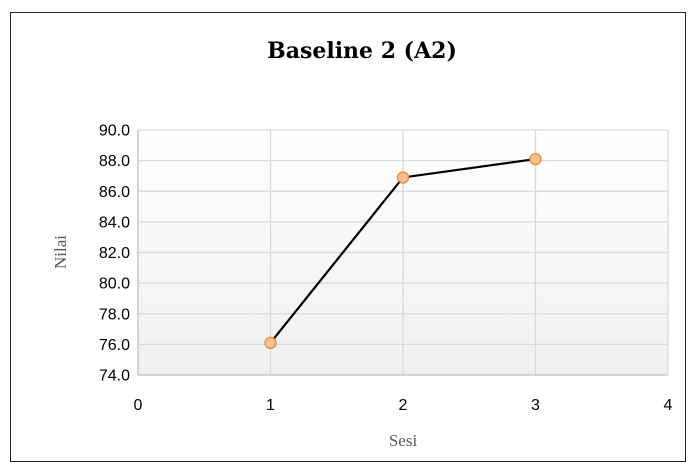 Image resolution: width=698 pixels, height=462 pixels. Describe the element at coordinates (270, 405) in the screenshot. I see `x-tick-label: 1` at that location.